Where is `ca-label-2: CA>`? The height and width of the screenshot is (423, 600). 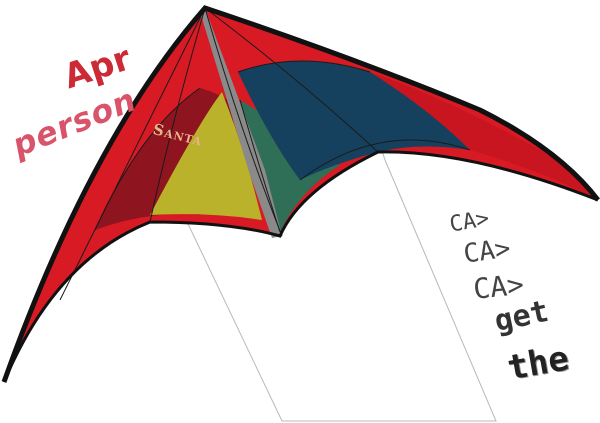 ca-label-2: CA> is located at coordinates (487, 251).